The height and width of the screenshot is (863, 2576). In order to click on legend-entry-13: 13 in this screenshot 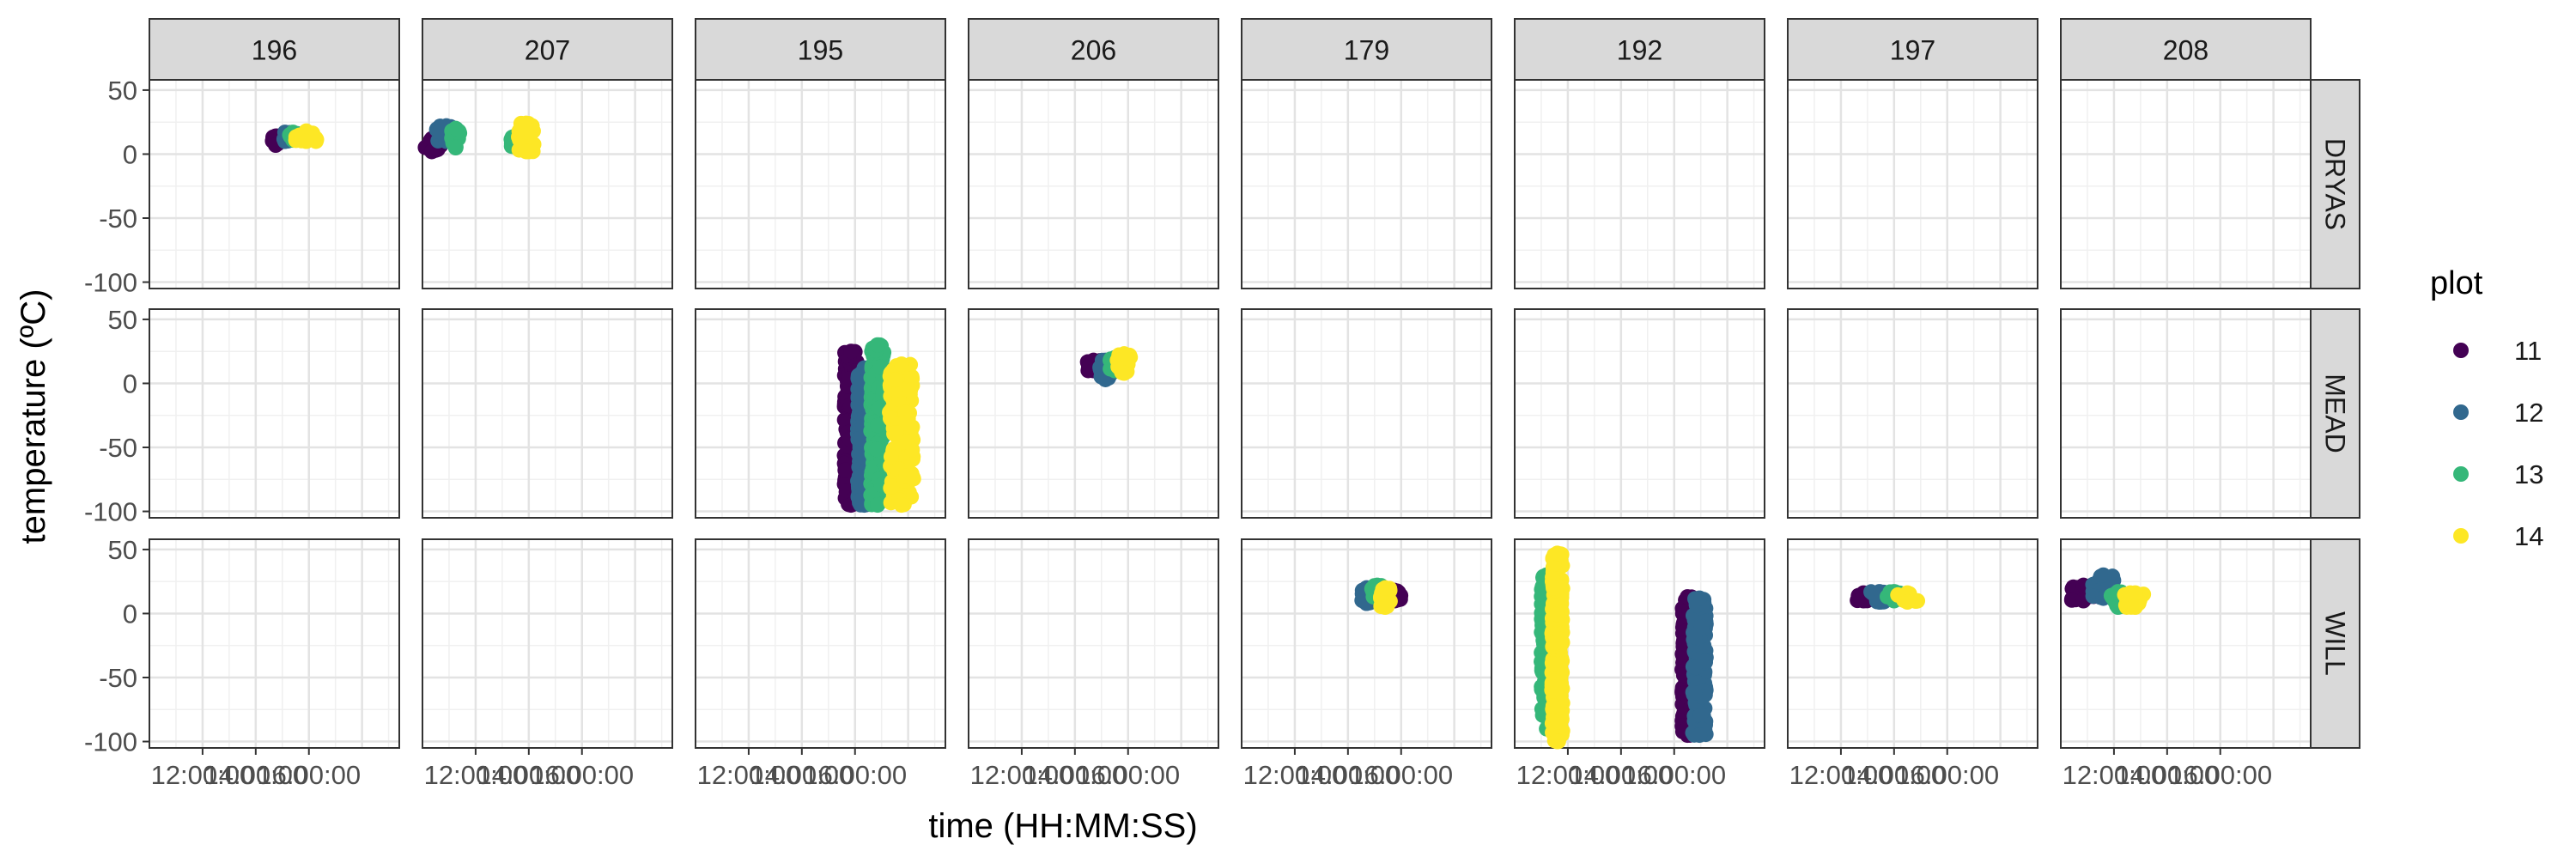, I will do `click(2498, 474)`.